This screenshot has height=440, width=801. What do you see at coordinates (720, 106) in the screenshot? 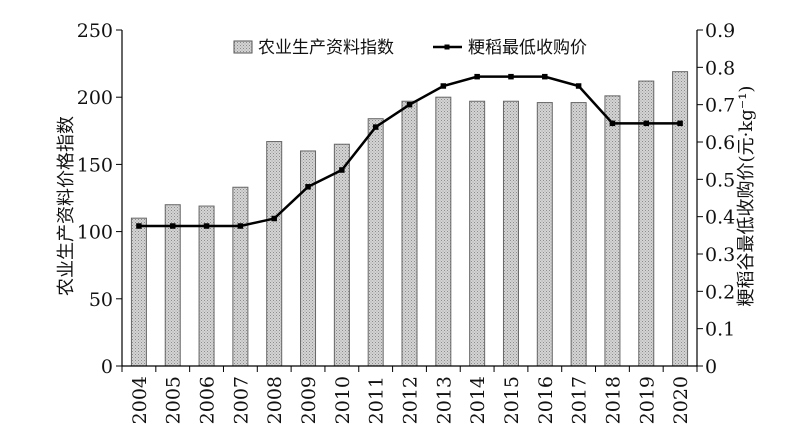
I see `y-tick-label-right: 0.7` at bounding box center [720, 106].